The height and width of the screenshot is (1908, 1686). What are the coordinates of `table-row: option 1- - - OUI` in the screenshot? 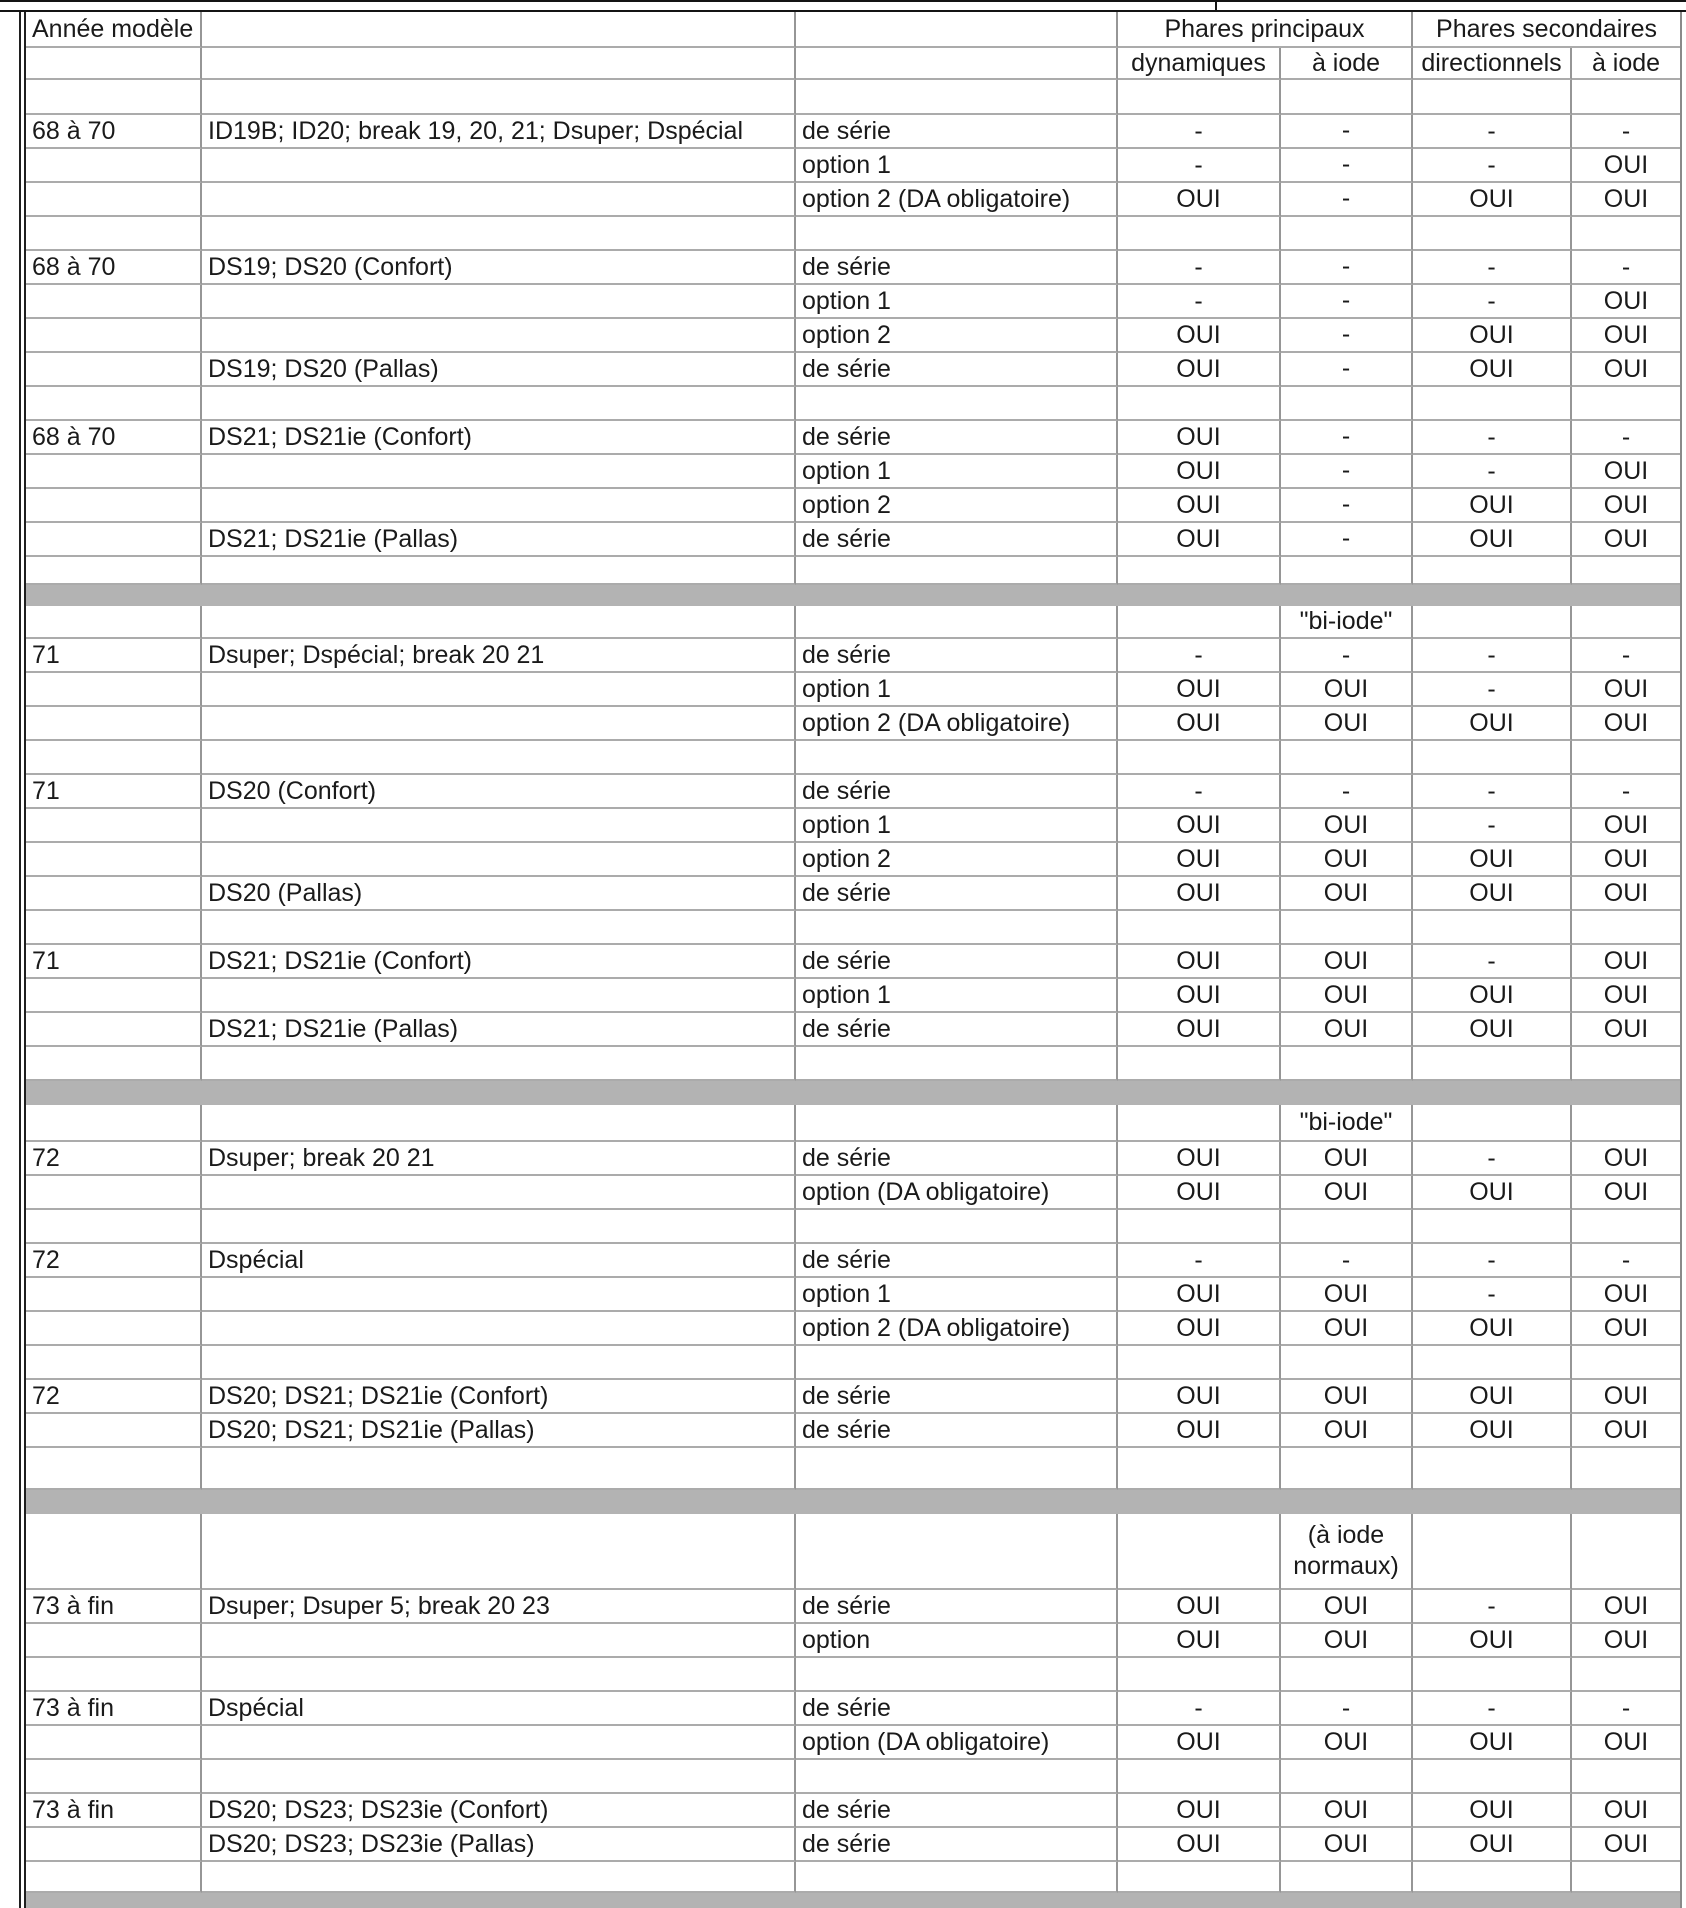 It's located at (853, 302).